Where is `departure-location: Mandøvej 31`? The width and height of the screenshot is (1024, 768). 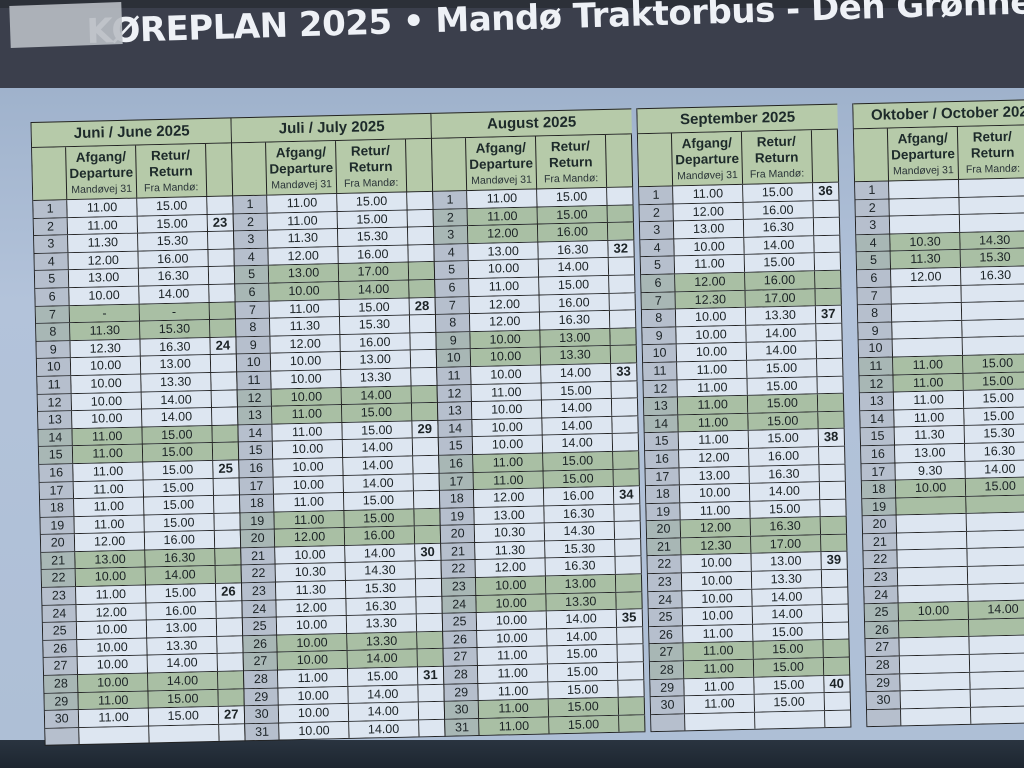
departure-location: Mandøvej 31 is located at coordinates (302, 185).